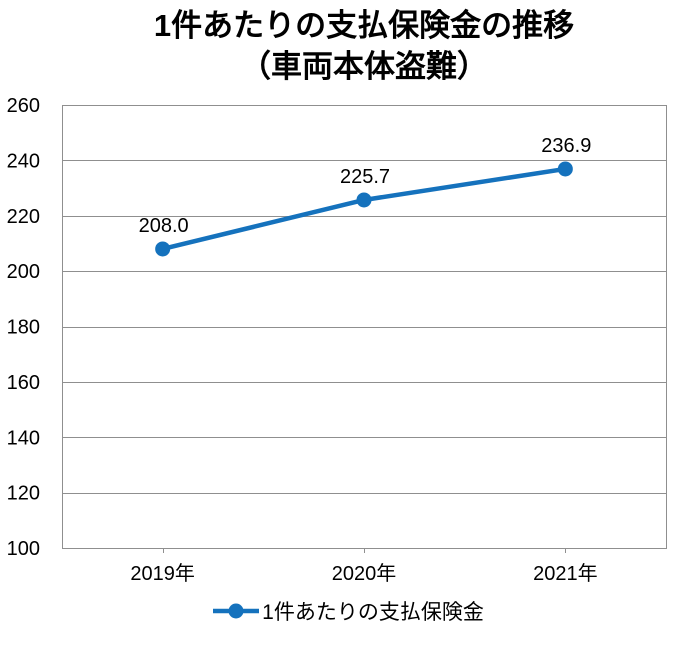 This screenshot has height=648, width=696. What do you see at coordinates (364, 66) in the screenshot?
I see `chart-title-line2: （車両本体盗難）` at bounding box center [364, 66].